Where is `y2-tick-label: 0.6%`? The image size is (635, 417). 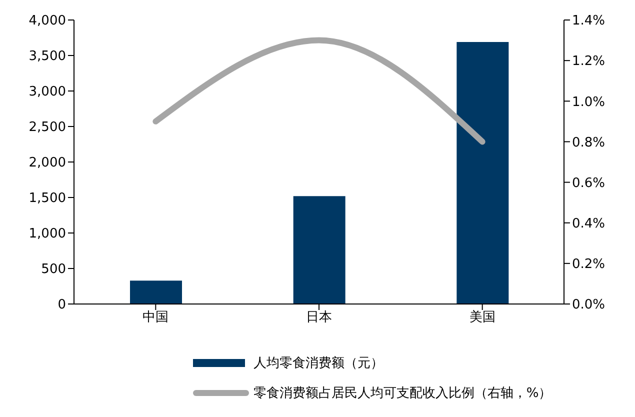
y2-tick-label: 0.6% is located at coordinates (589, 183).